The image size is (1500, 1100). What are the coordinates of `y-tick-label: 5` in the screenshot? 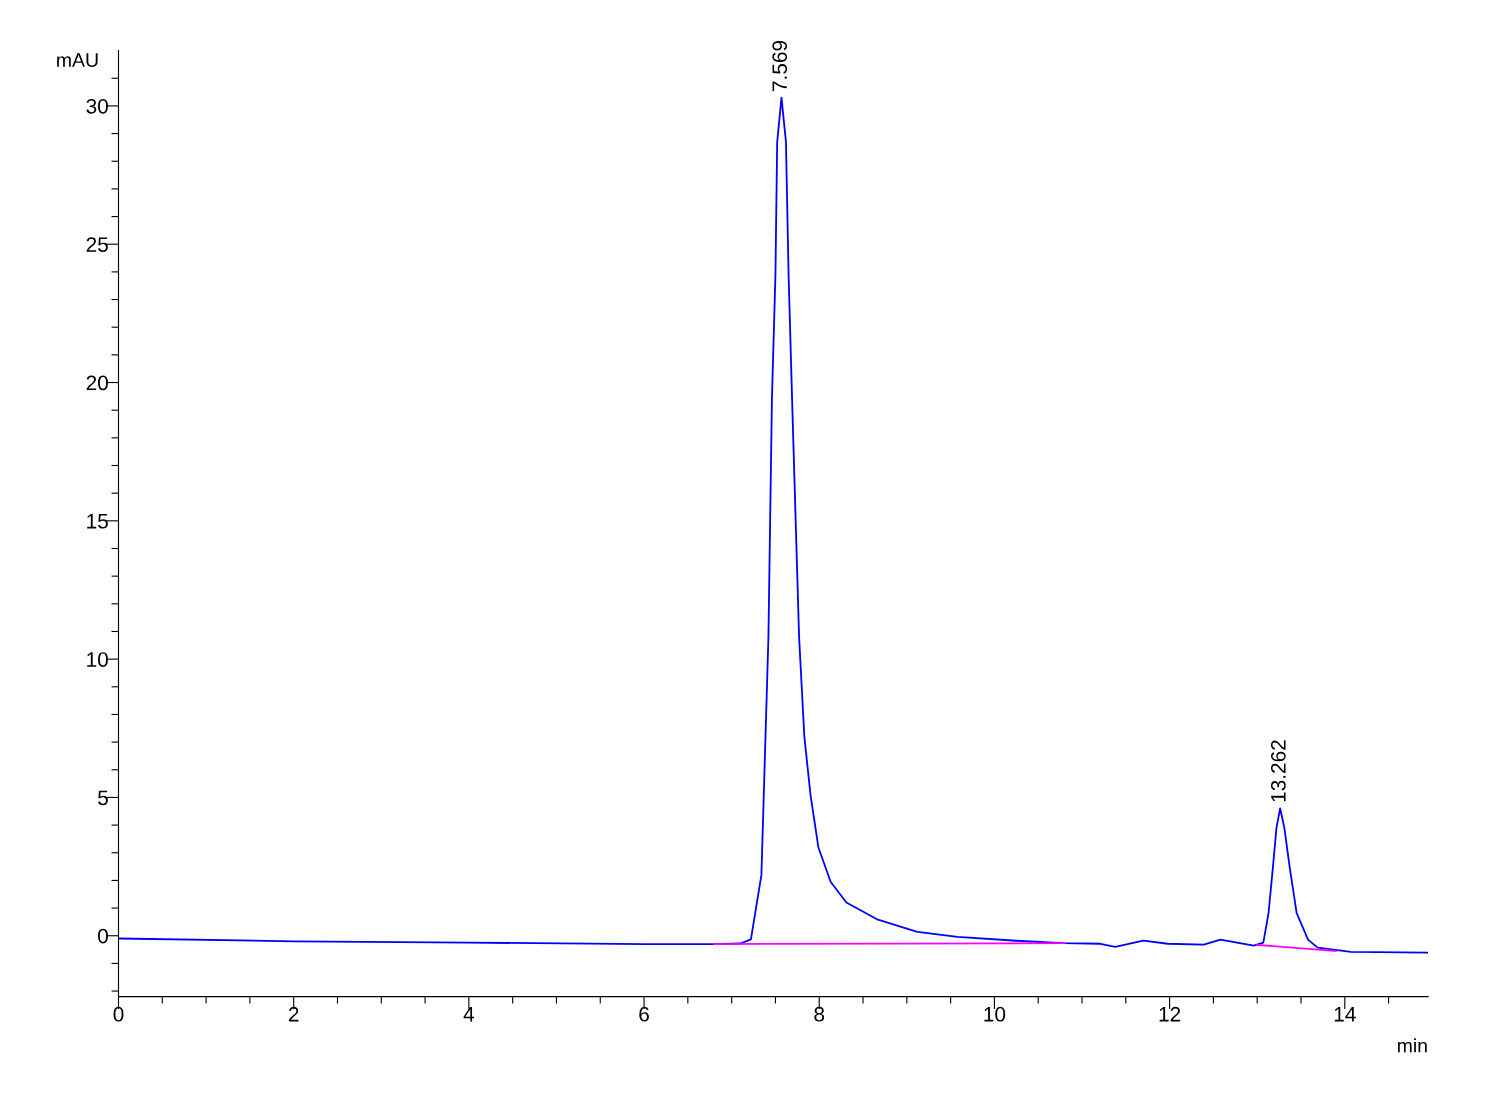 It's located at (103, 798).